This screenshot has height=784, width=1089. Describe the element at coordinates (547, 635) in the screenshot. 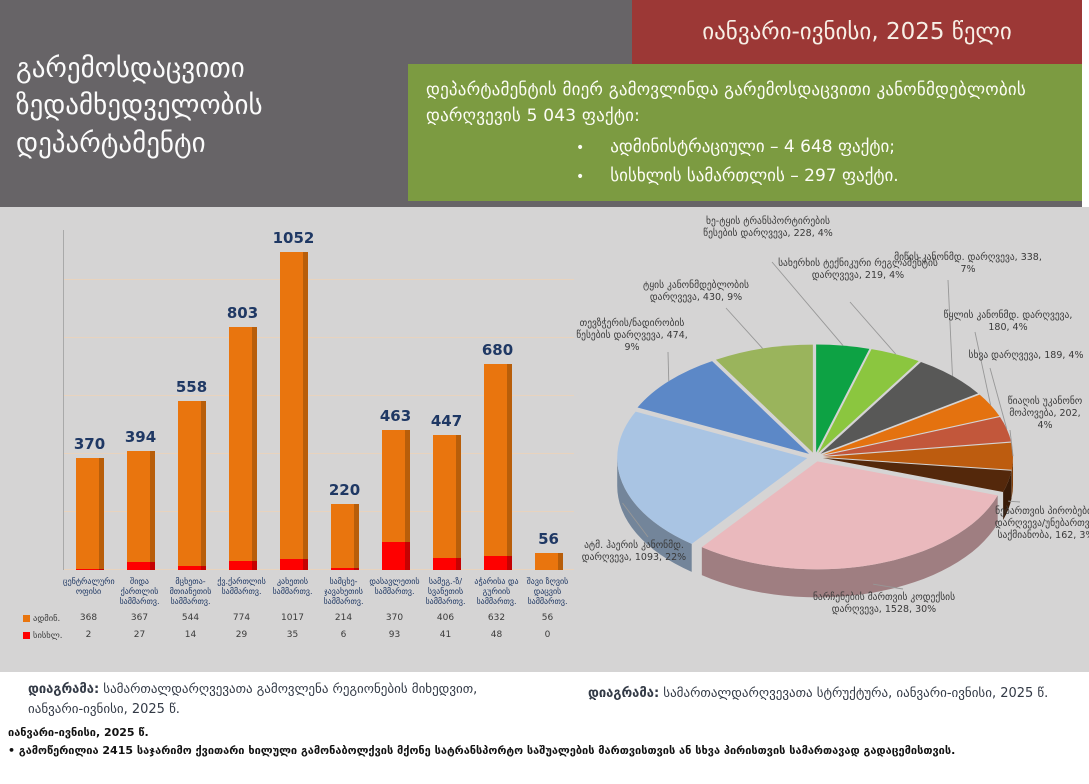

I see `table-value: 0` at that location.